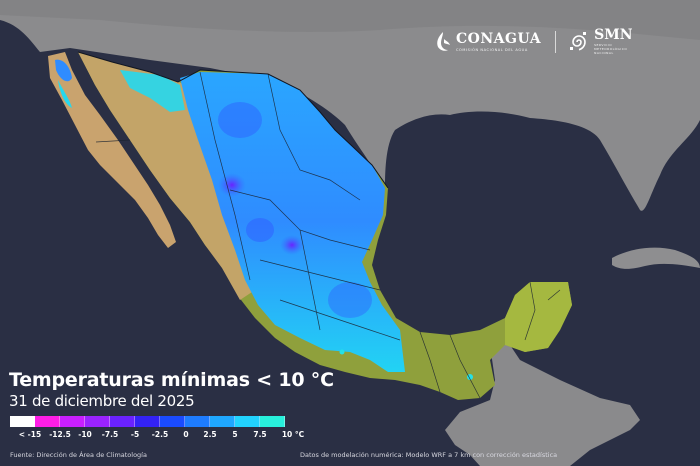 The height and width of the screenshot is (466, 700). I want to click on map-date: 31 de diciembre del 2025, so click(102, 401).